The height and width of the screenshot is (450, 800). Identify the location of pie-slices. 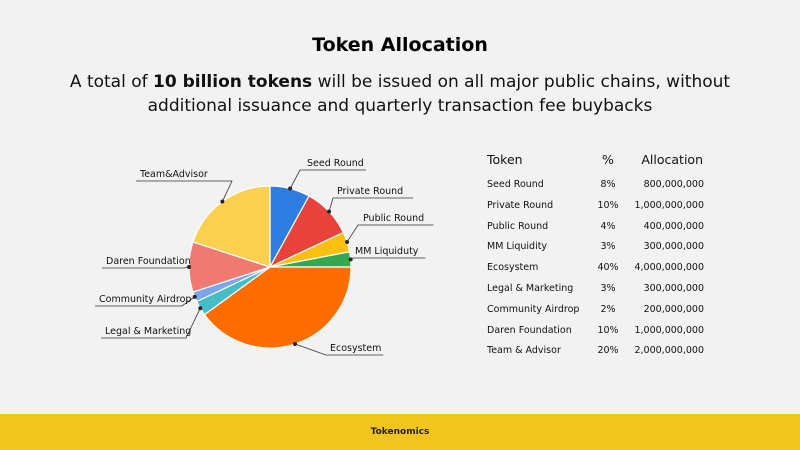
(270, 267).